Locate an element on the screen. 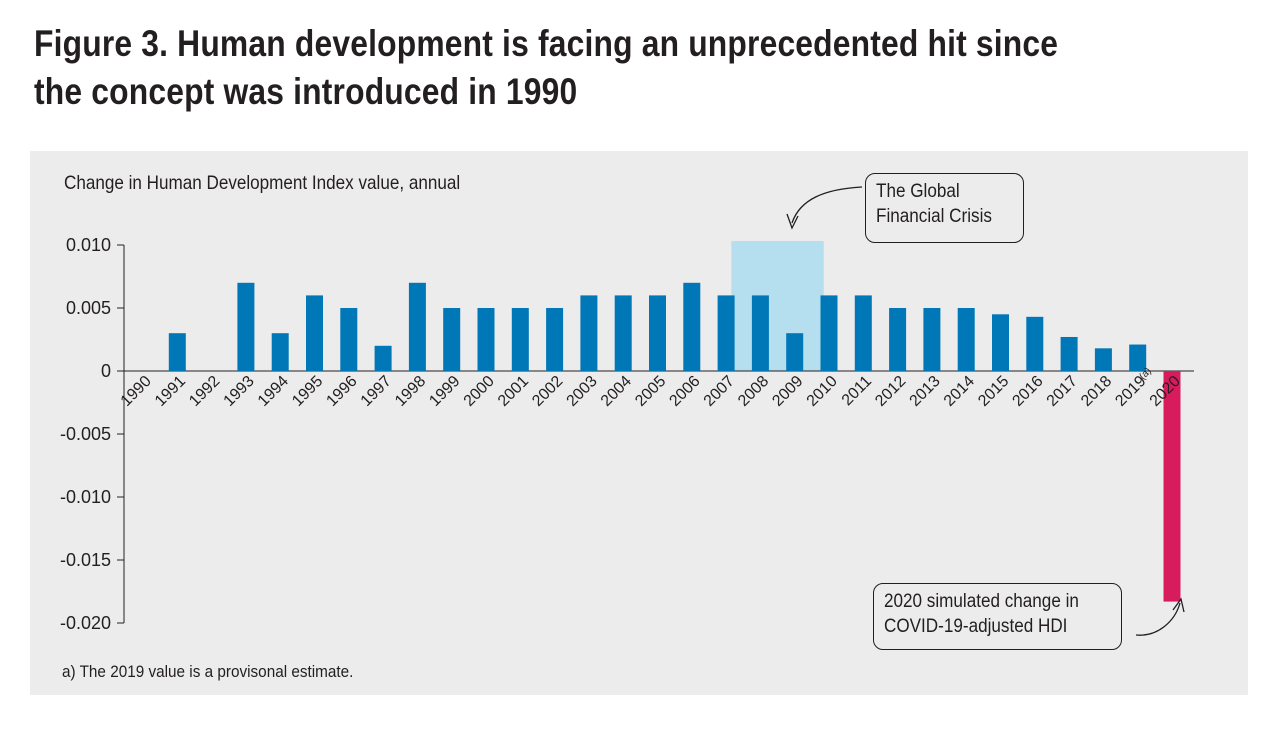  covid-callout-line-2: COVID-19-adjusted HDI is located at coordinates (976, 626).